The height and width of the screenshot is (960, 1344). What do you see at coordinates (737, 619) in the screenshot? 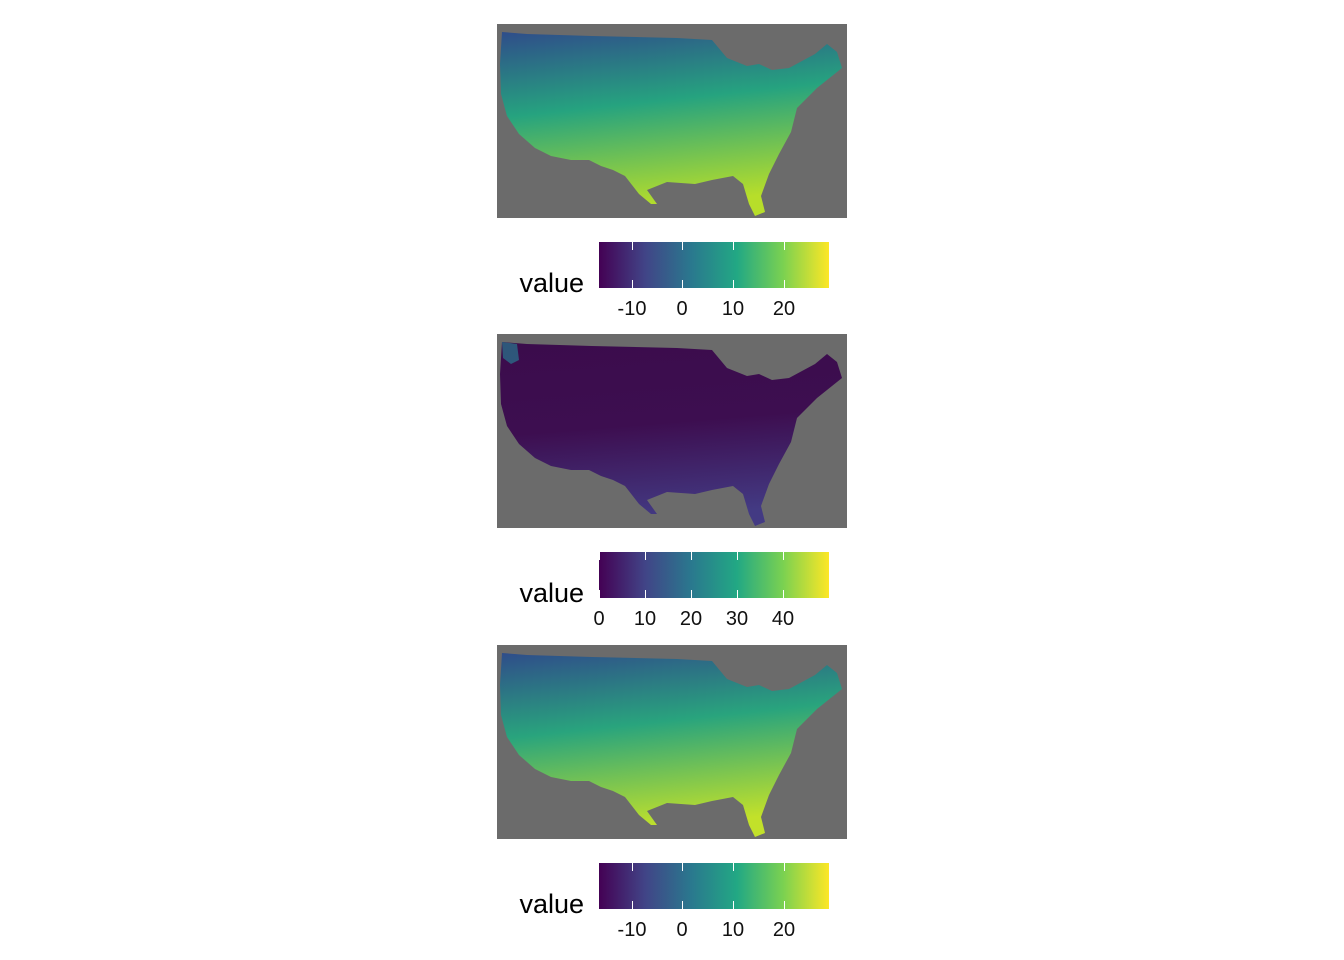
I see `colorbar-tick-label: 30` at bounding box center [737, 619].